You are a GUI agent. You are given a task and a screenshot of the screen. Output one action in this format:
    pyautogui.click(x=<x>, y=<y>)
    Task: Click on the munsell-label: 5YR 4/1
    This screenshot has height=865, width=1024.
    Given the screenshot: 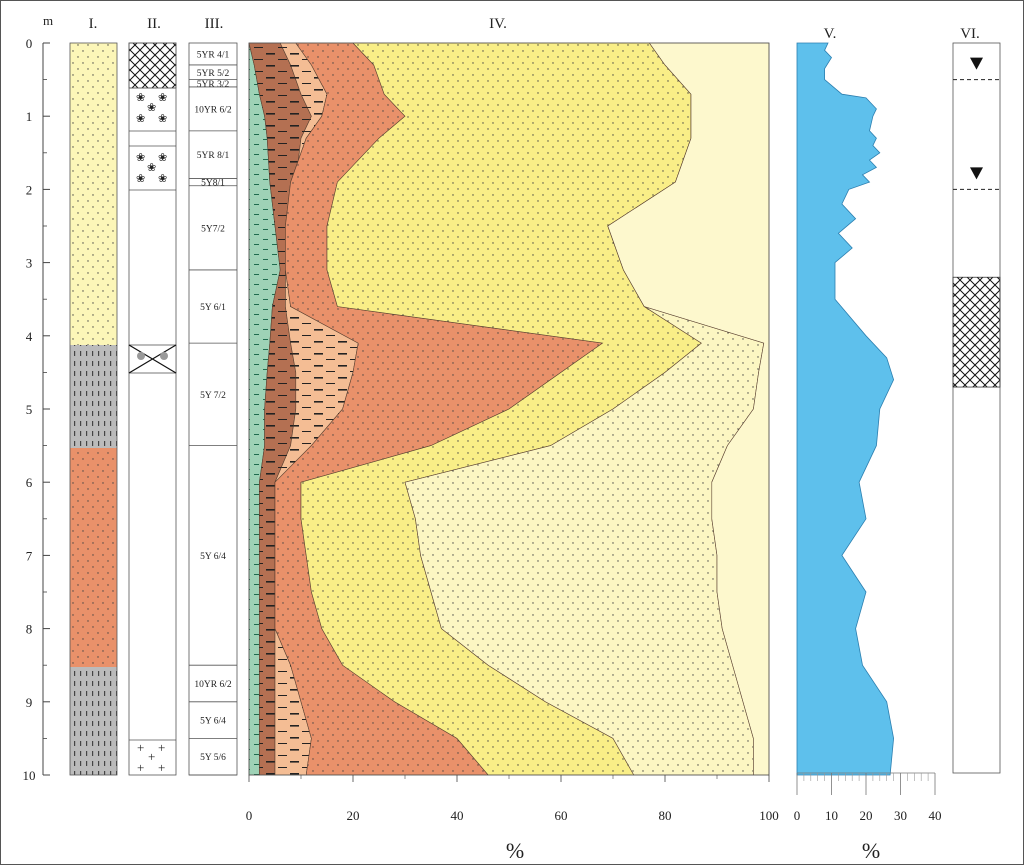 What is the action you would take?
    pyautogui.click(x=213, y=55)
    